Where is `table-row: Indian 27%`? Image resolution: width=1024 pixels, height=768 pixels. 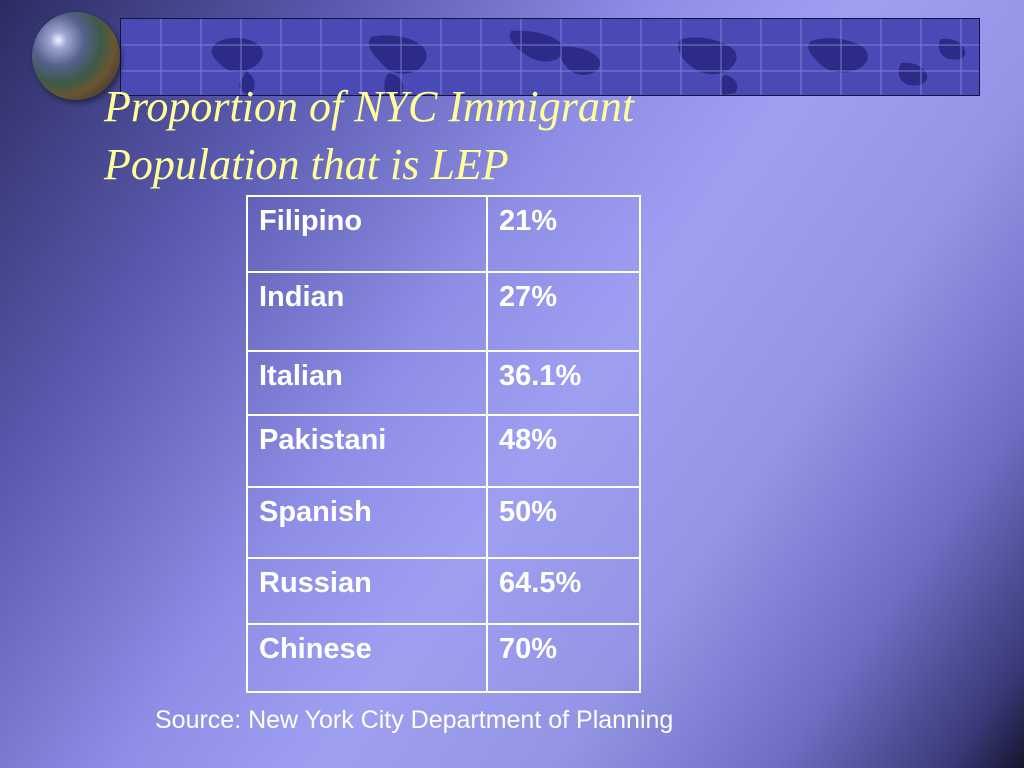
table-row: Indian 27% is located at coordinates (443, 311).